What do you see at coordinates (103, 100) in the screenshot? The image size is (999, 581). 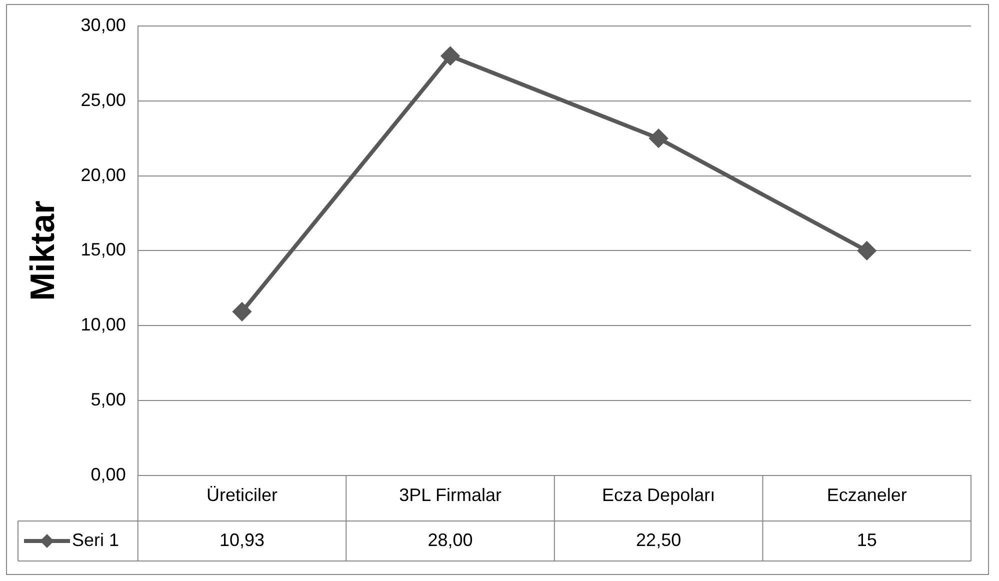 I see `y-tick-label: 25,00` at bounding box center [103, 100].